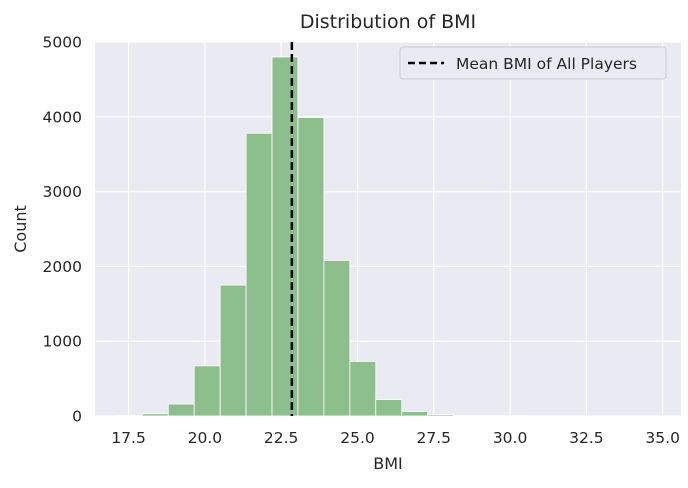  What do you see at coordinates (62, 43) in the screenshot?
I see `y-tick-label: 5000` at bounding box center [62, 43].